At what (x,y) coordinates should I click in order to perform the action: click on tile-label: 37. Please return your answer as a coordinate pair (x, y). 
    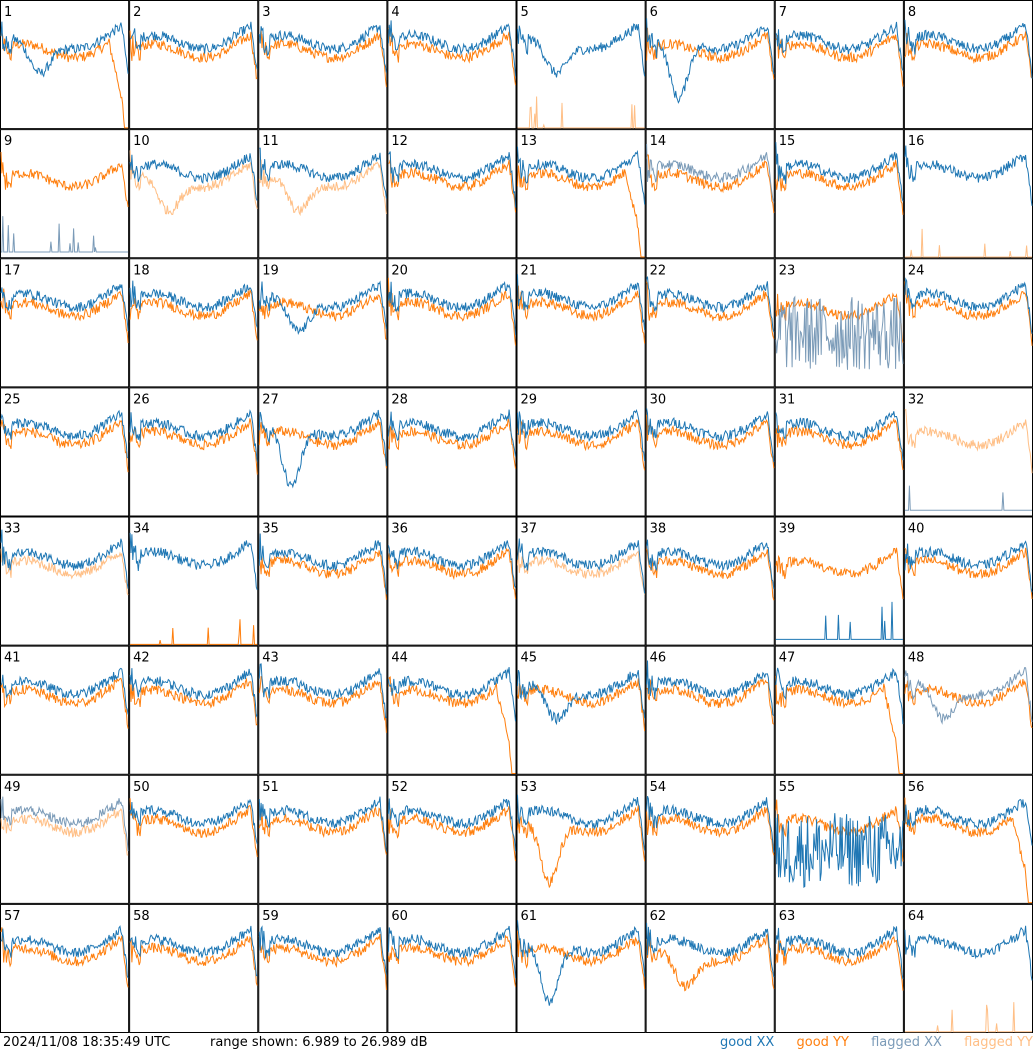
    Looking at the image, I should click on (529, 529).